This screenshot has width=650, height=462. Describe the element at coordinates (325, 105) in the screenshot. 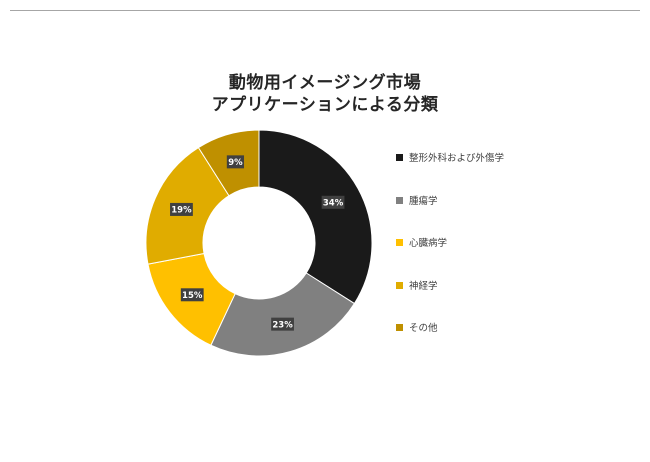

I see `chart-title-line-2: アプリケーションによる分類` at that location.